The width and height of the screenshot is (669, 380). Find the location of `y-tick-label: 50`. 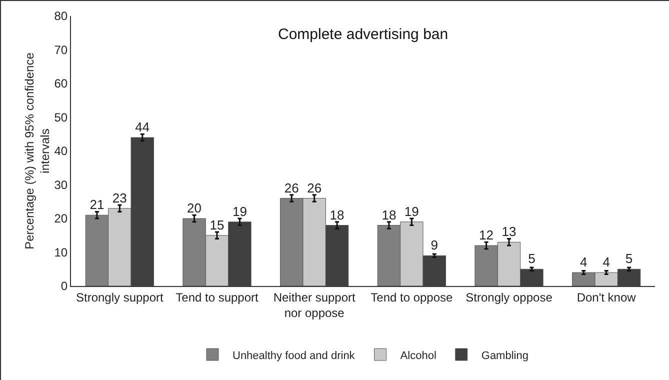

y-tick-label: 50 is located at coordinates (61, 117).